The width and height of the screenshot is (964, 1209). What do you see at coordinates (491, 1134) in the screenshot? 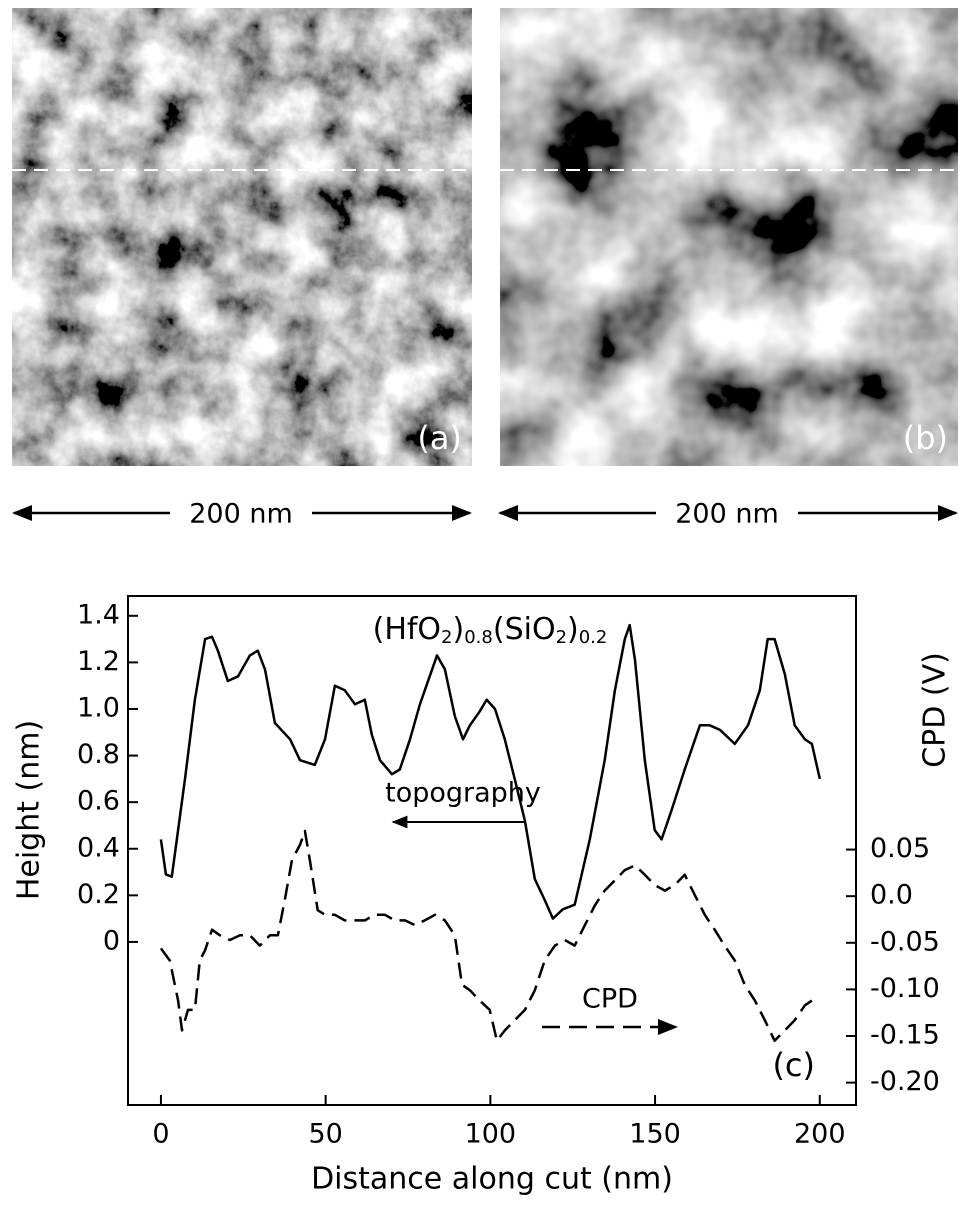
I see `x-tick-label: 100` at bounding box center [491, 1134].